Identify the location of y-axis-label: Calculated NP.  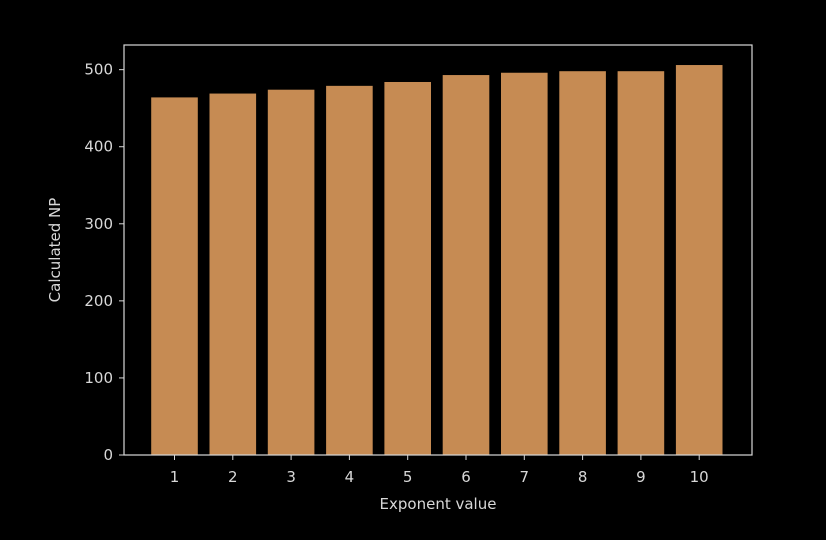
(55, 250).